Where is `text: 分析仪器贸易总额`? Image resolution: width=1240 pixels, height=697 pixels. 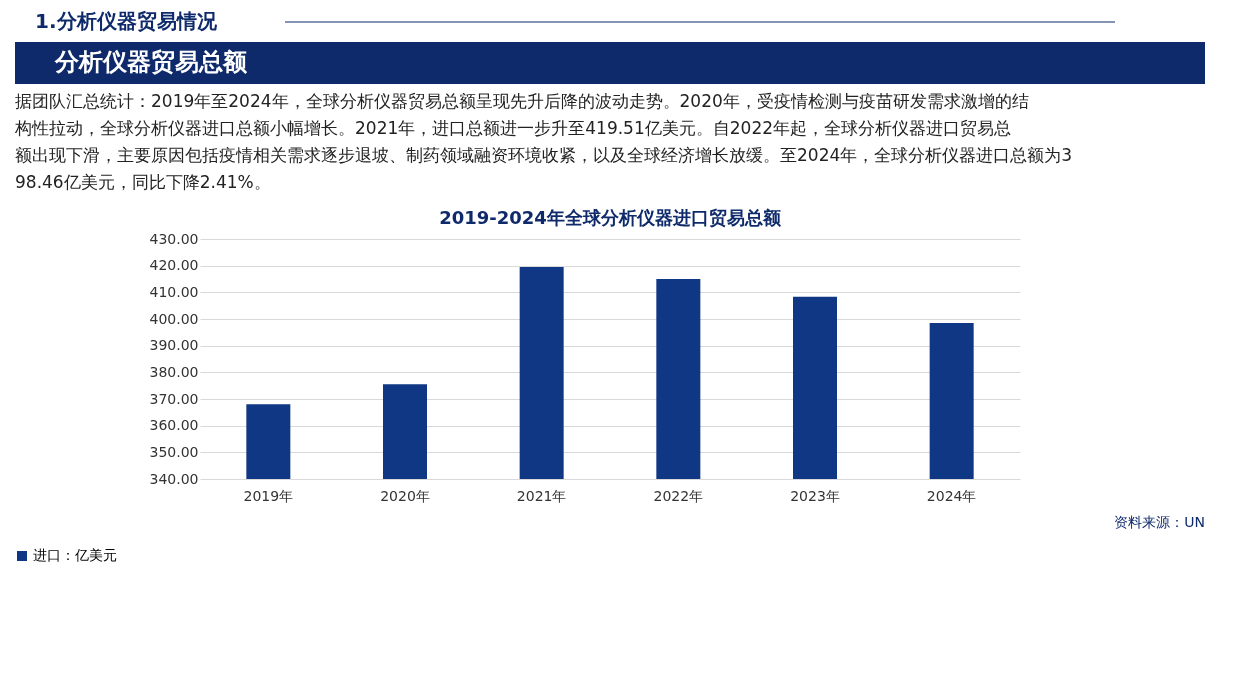
text: 分析仪器贸易总额 is located at coordinates (151, 62).